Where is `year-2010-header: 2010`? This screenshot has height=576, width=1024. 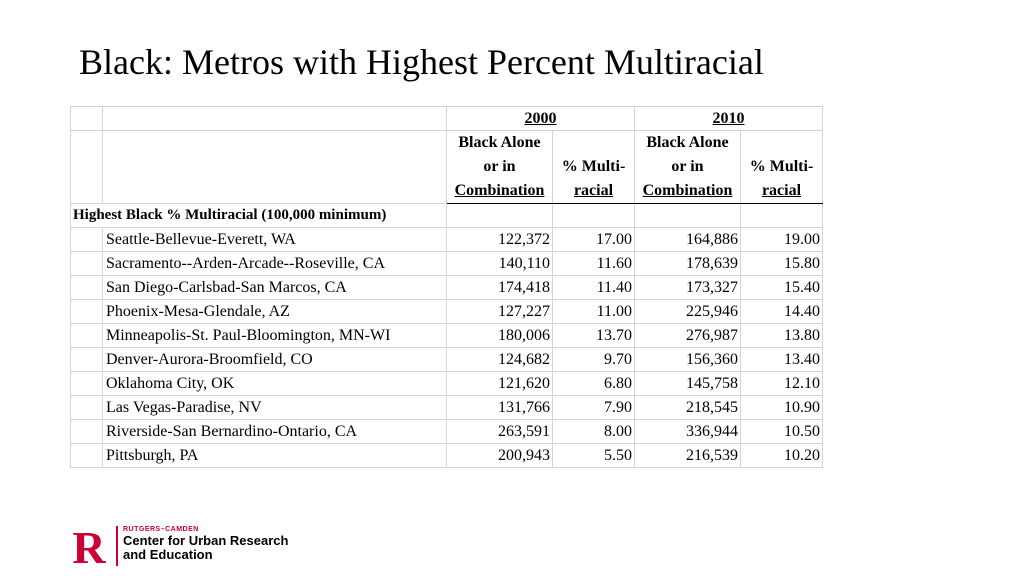 year-2010-header: 2010 is located at coordinates (728, 118).